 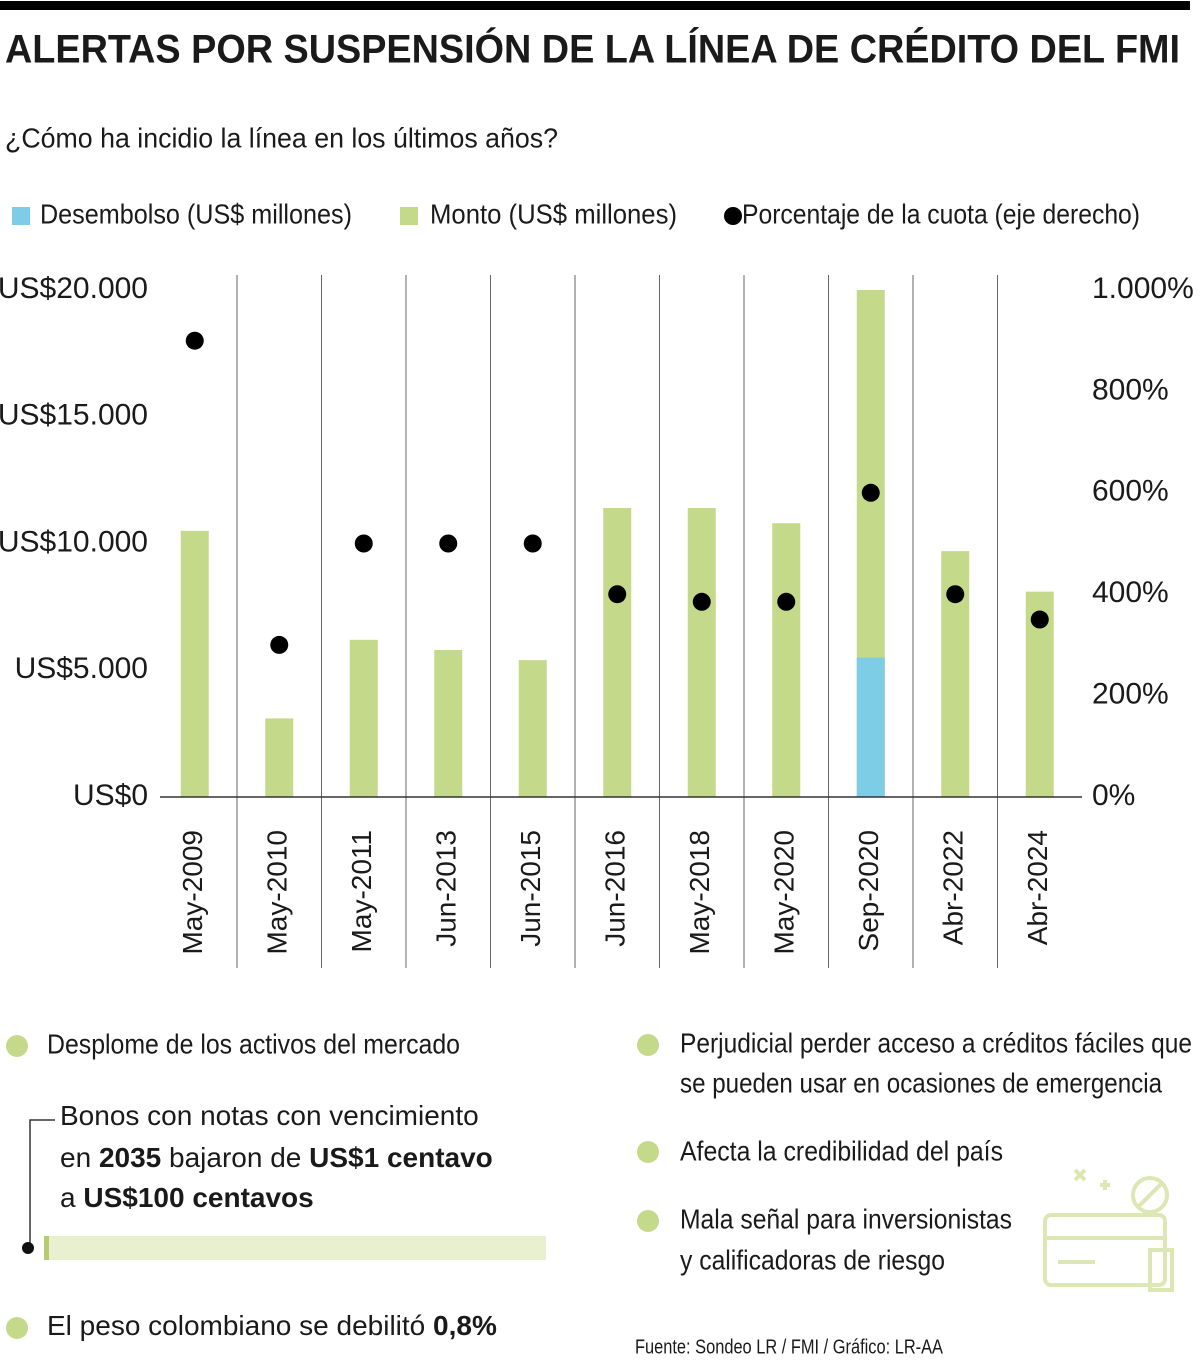 I want to click on callout-line: Bonos con notas con vencimiento, so click(x=269, y=1115).